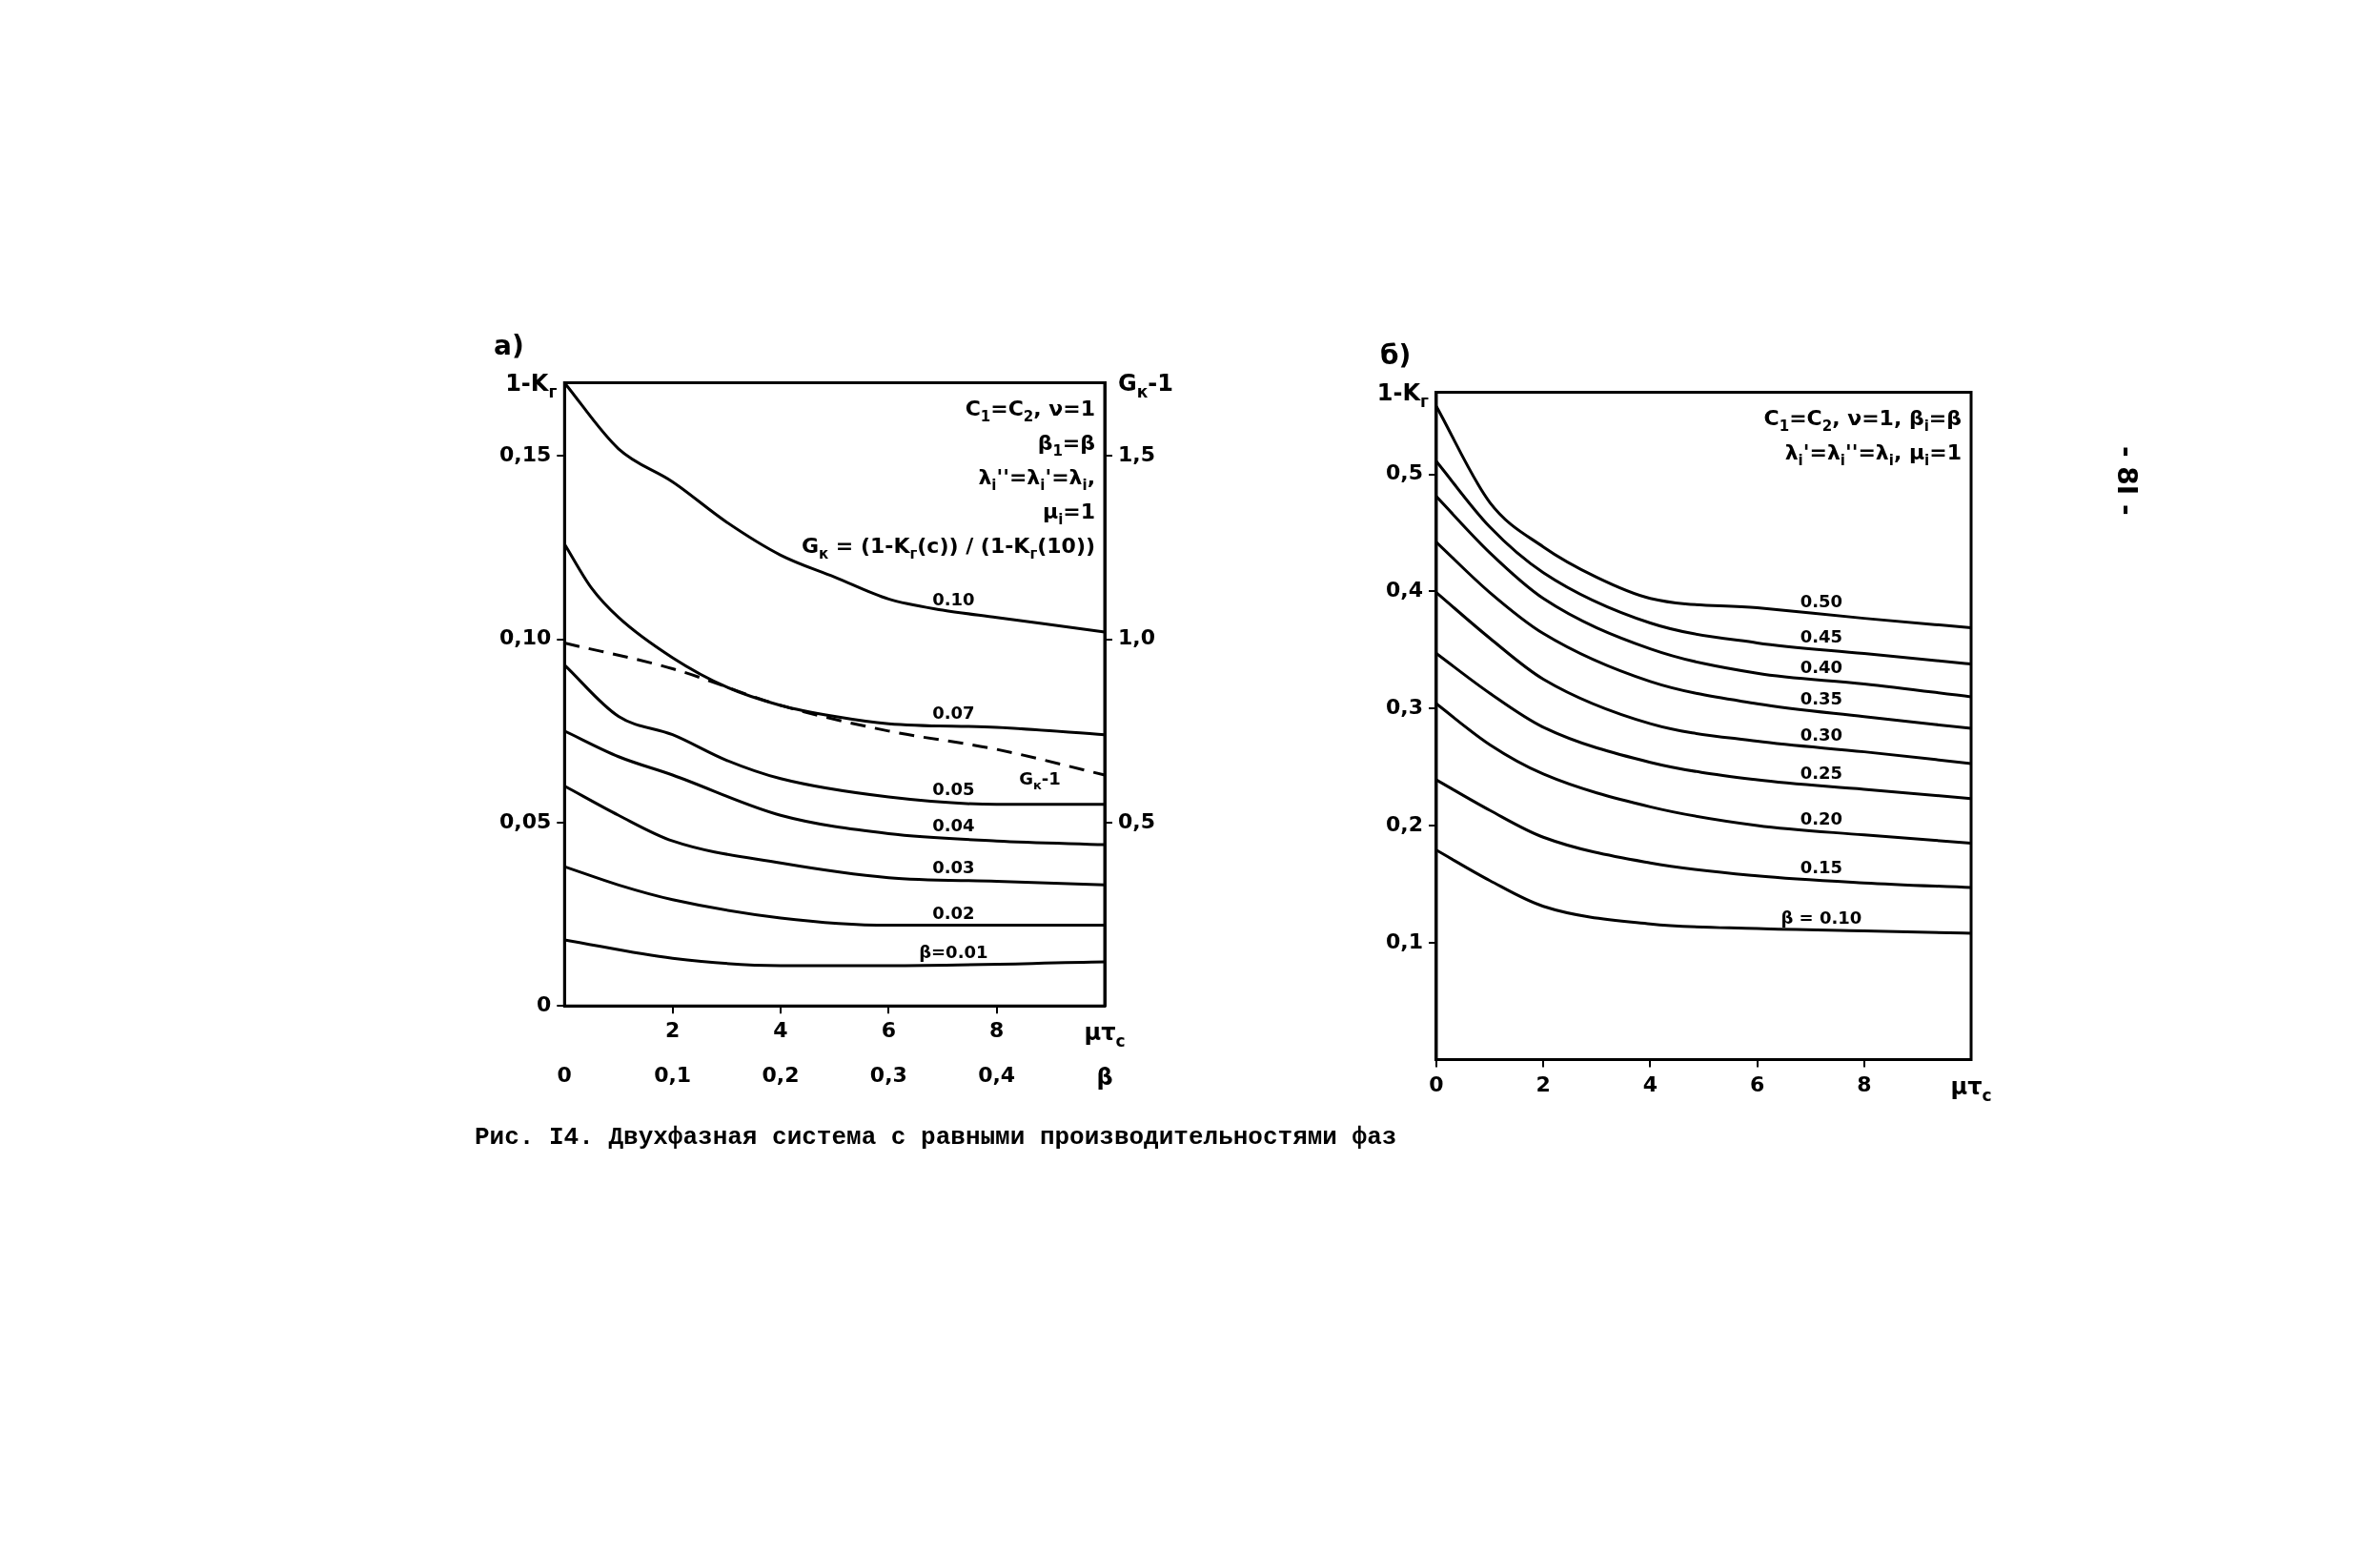  I want to click on x2-tick-label: 0,3, so click(888, 1074).